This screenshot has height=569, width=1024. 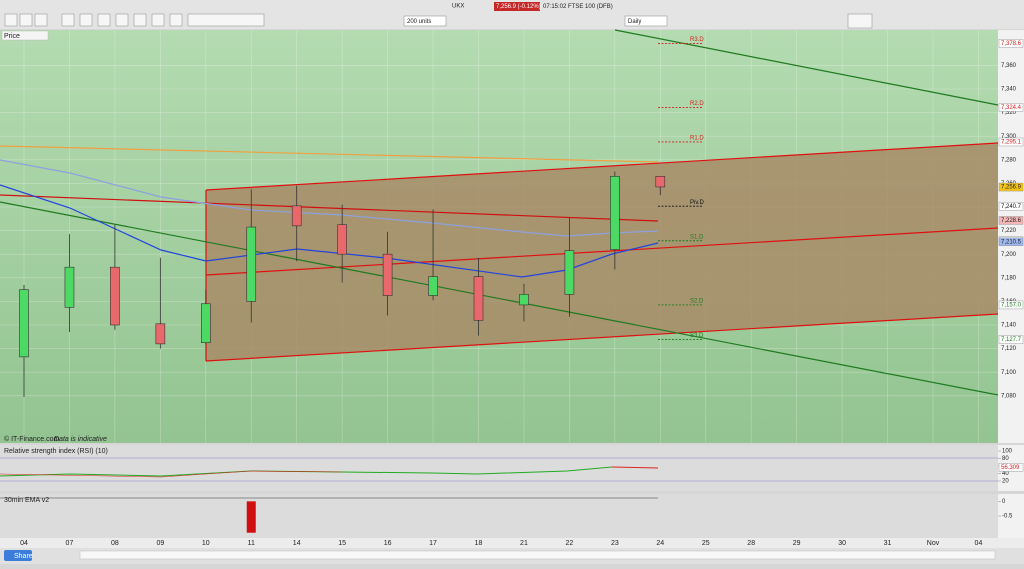 I want to click on date-label: 25, so click(x=706, y=543).